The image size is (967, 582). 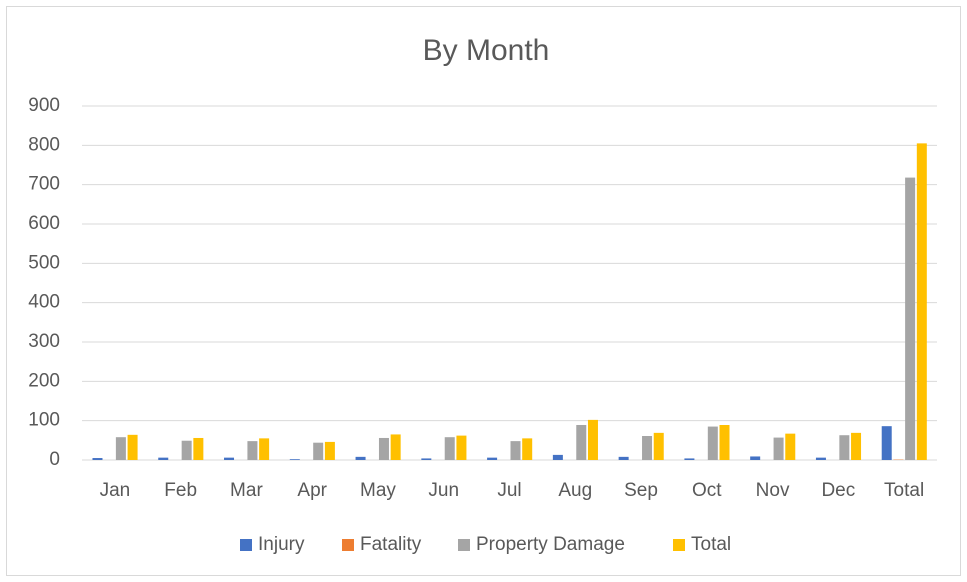 What do you see at coordinates (575, 490) in the screenshot?
I see `x-tick-label: Aug` at bounding box center [575, 490].